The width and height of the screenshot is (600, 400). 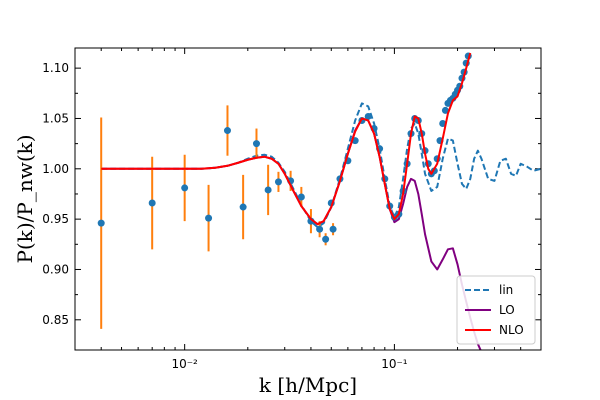 I want to click on y-tick-label: 1.00, so click(x=55, y=169).